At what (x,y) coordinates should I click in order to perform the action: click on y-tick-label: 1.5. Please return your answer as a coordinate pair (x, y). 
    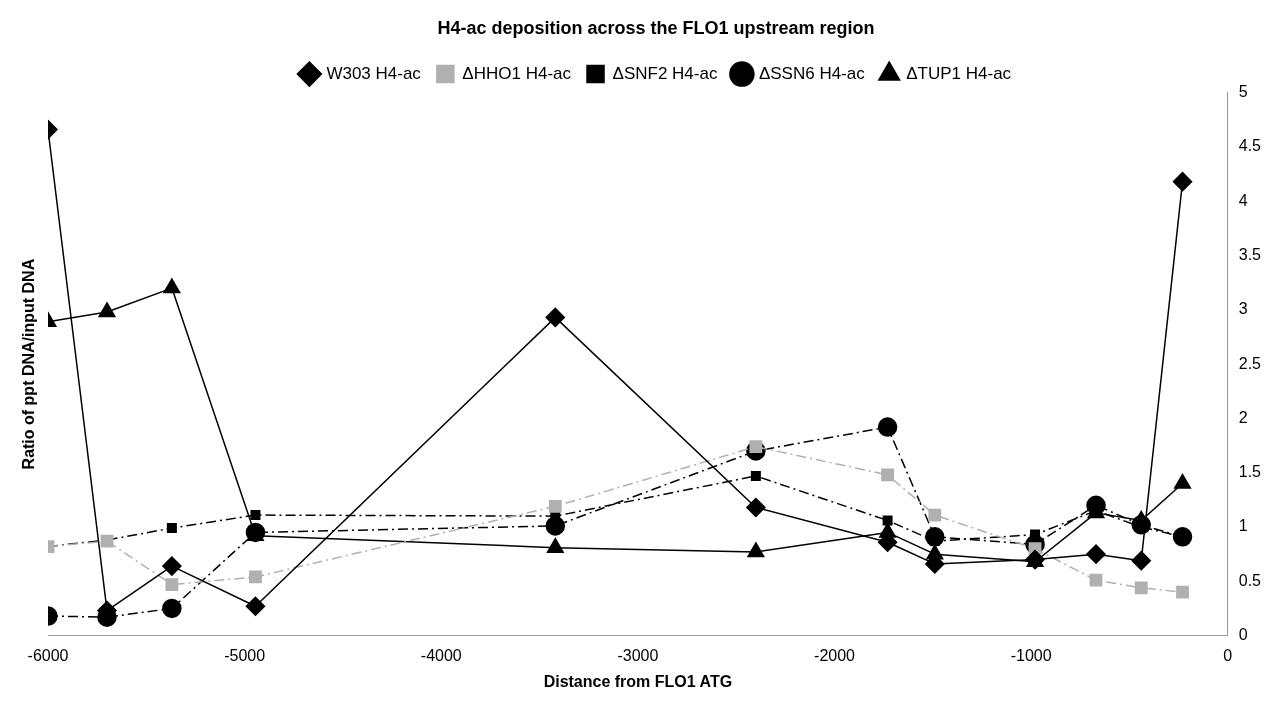
    Looking at the image, I should click on (1250, 472).